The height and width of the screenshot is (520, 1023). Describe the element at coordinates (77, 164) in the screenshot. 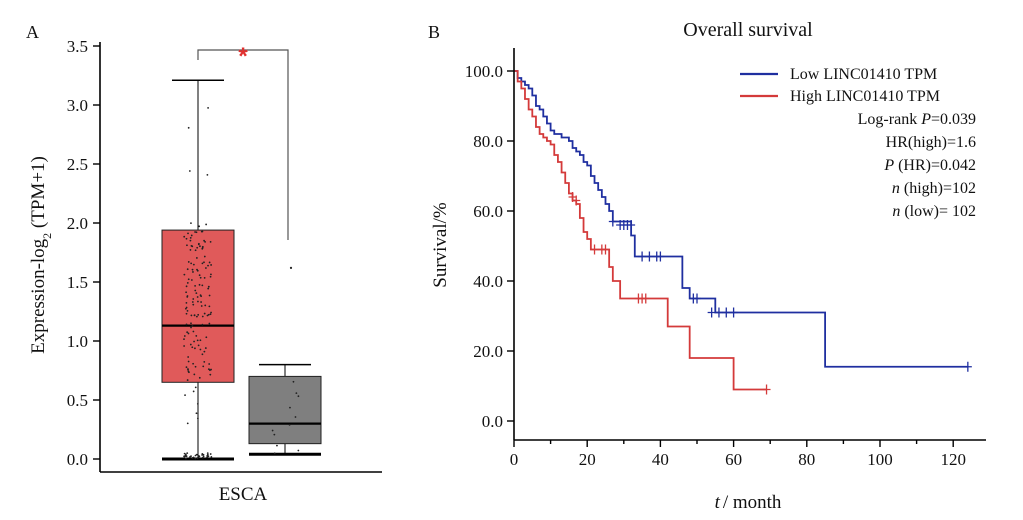

I see `a-y-tick-label: 2.5` at that location.